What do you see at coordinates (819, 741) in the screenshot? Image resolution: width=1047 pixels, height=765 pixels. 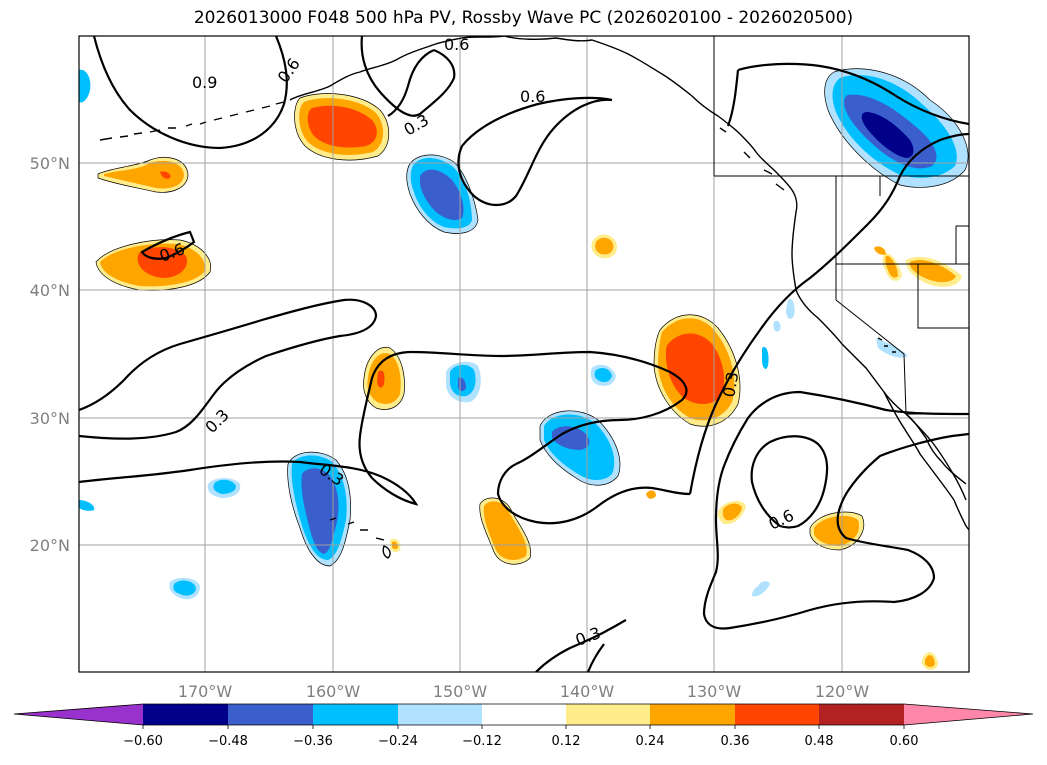 I see `colorbar-tick: 0.48` at bounding box center [819, 741].